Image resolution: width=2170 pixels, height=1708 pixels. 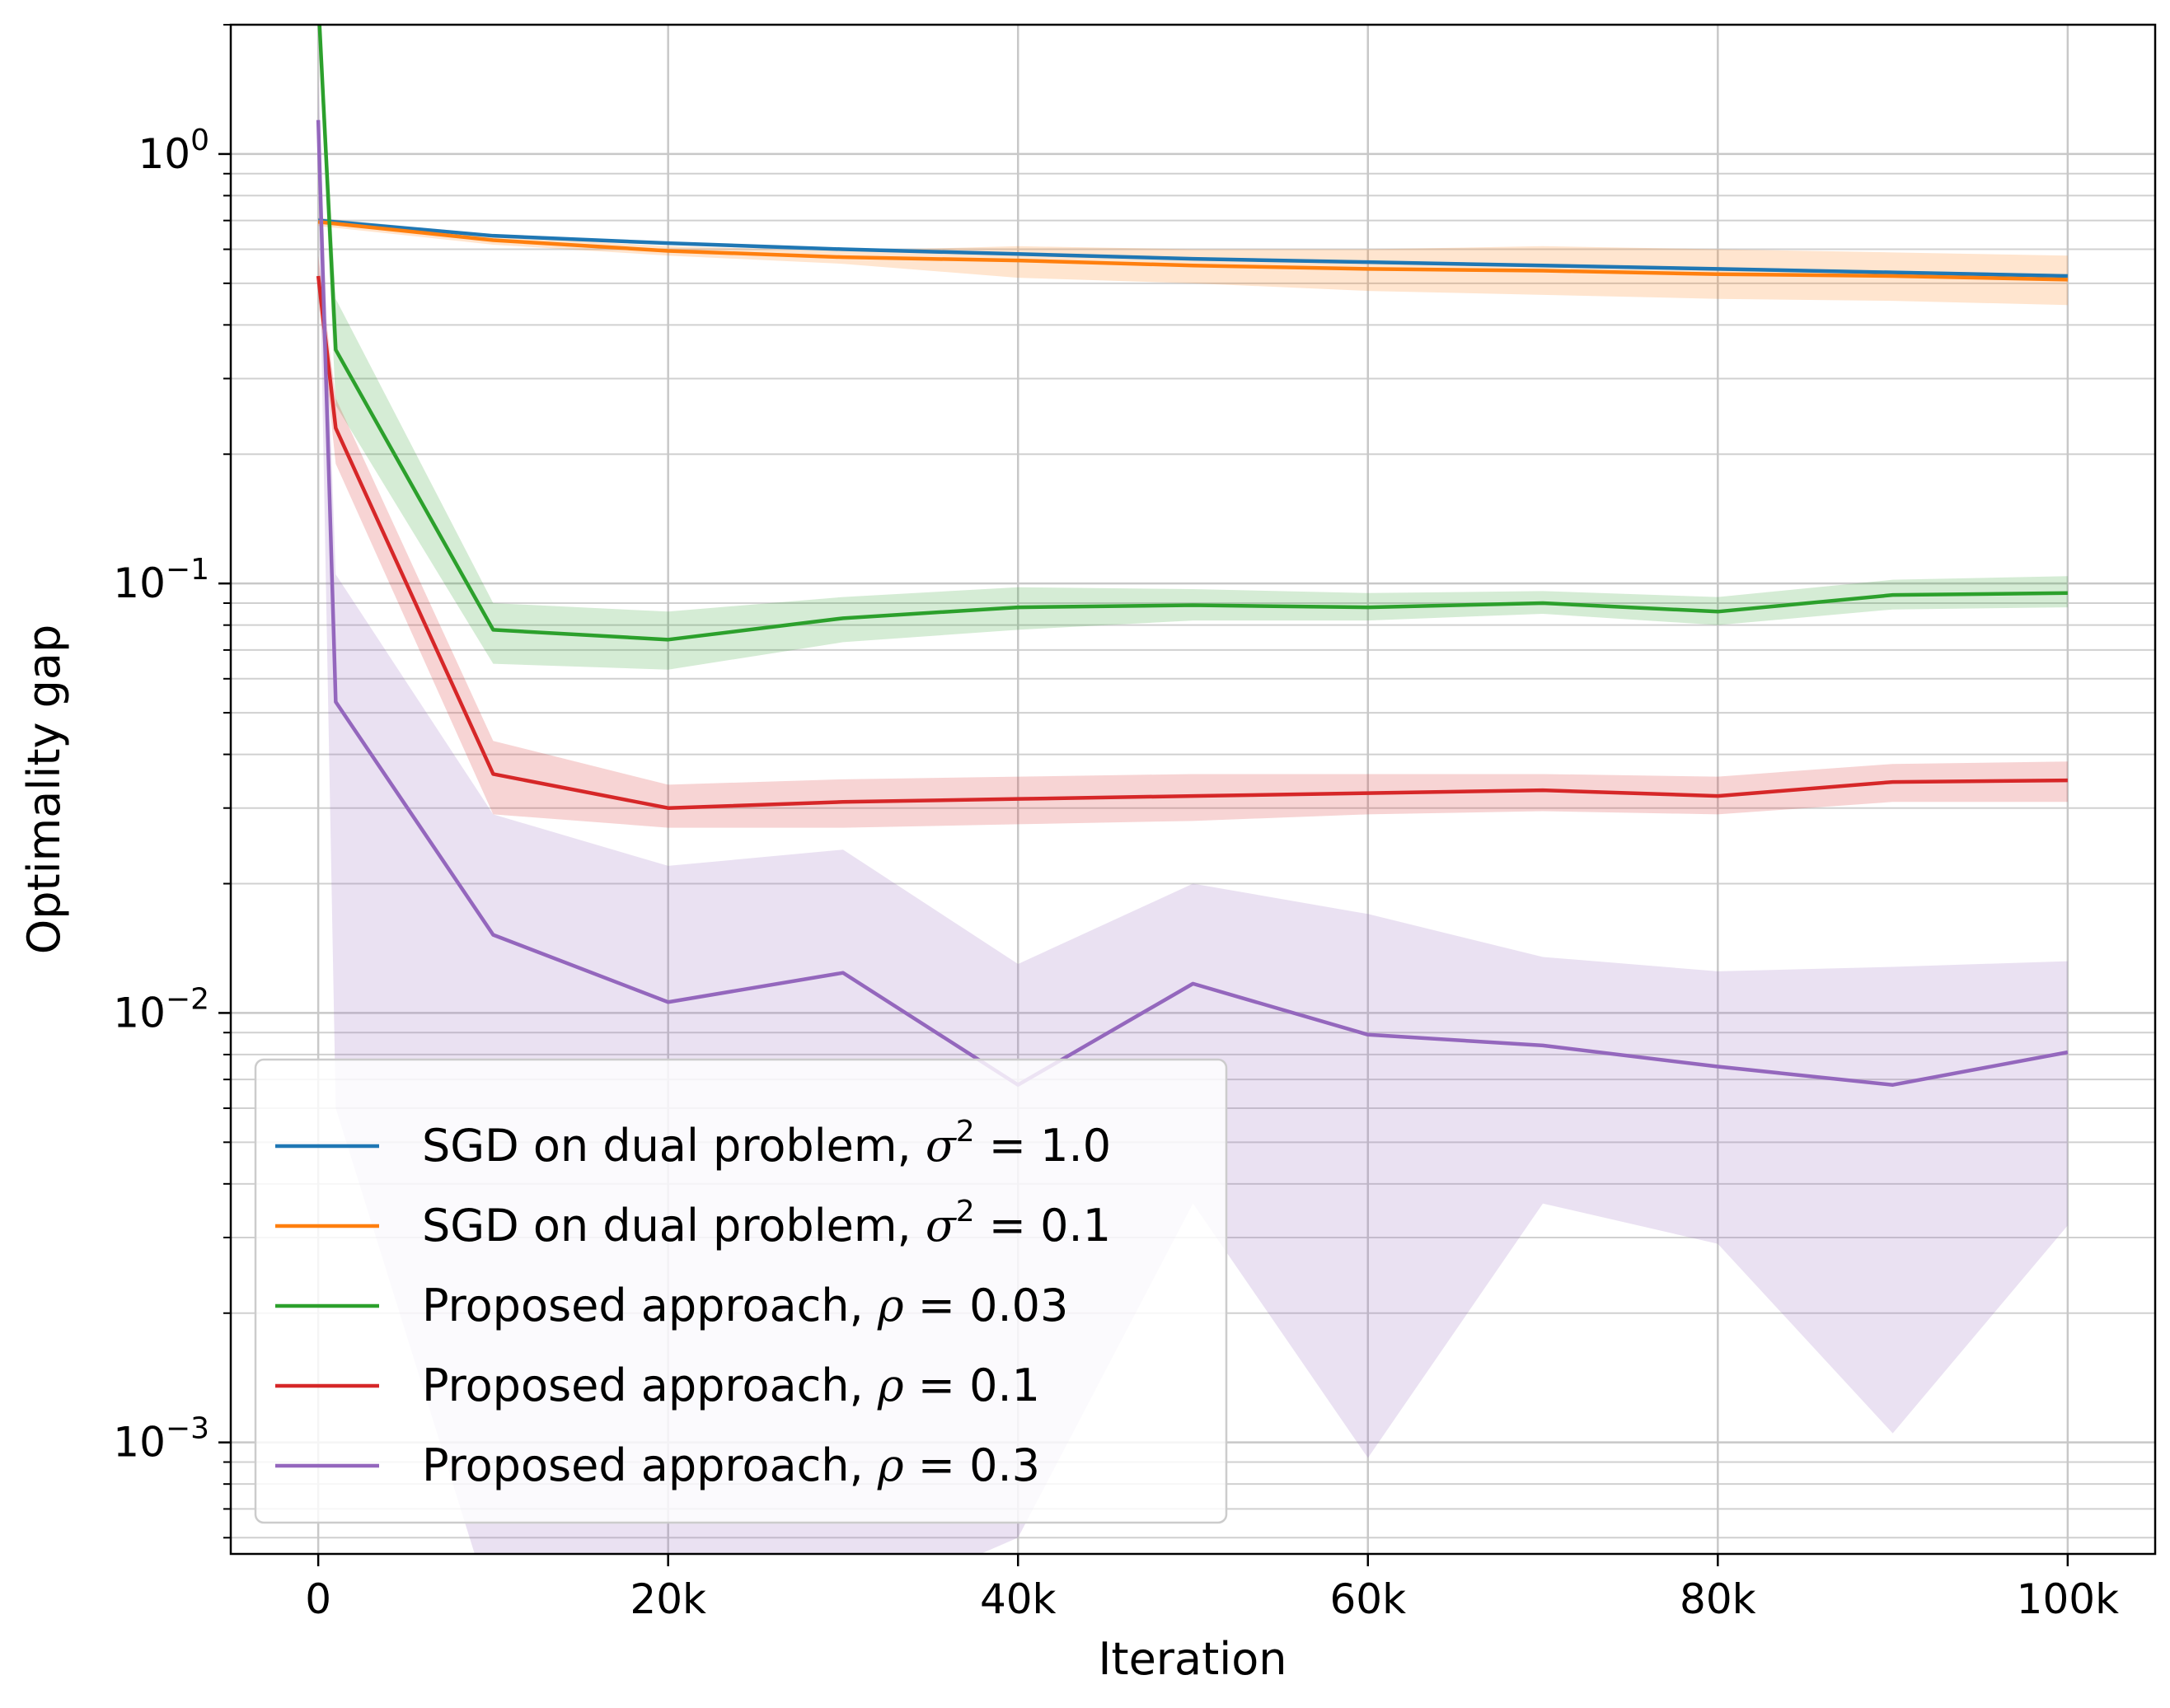 I want to click on y-axis-label: Optimality gap, so click(x=44, y=790).